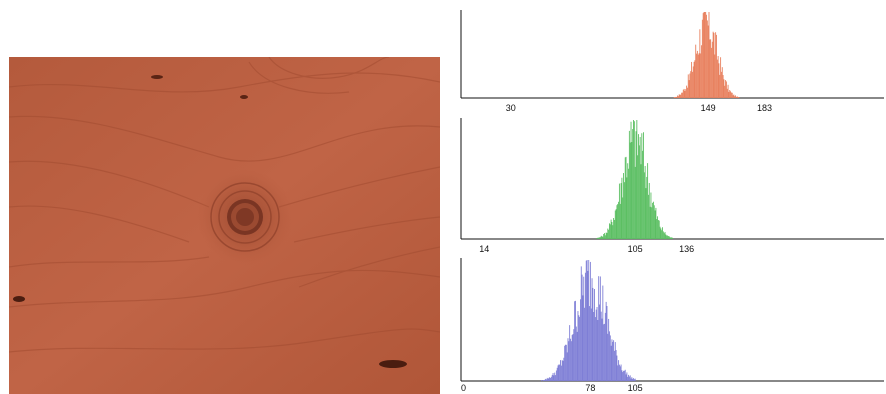 Image resolution: width=886 pixels, height=394 pixels. What do you see at coordinates (590, 388) in the screenshot?
I see `x-tick-label: 78` at bounding box center [590, 388].